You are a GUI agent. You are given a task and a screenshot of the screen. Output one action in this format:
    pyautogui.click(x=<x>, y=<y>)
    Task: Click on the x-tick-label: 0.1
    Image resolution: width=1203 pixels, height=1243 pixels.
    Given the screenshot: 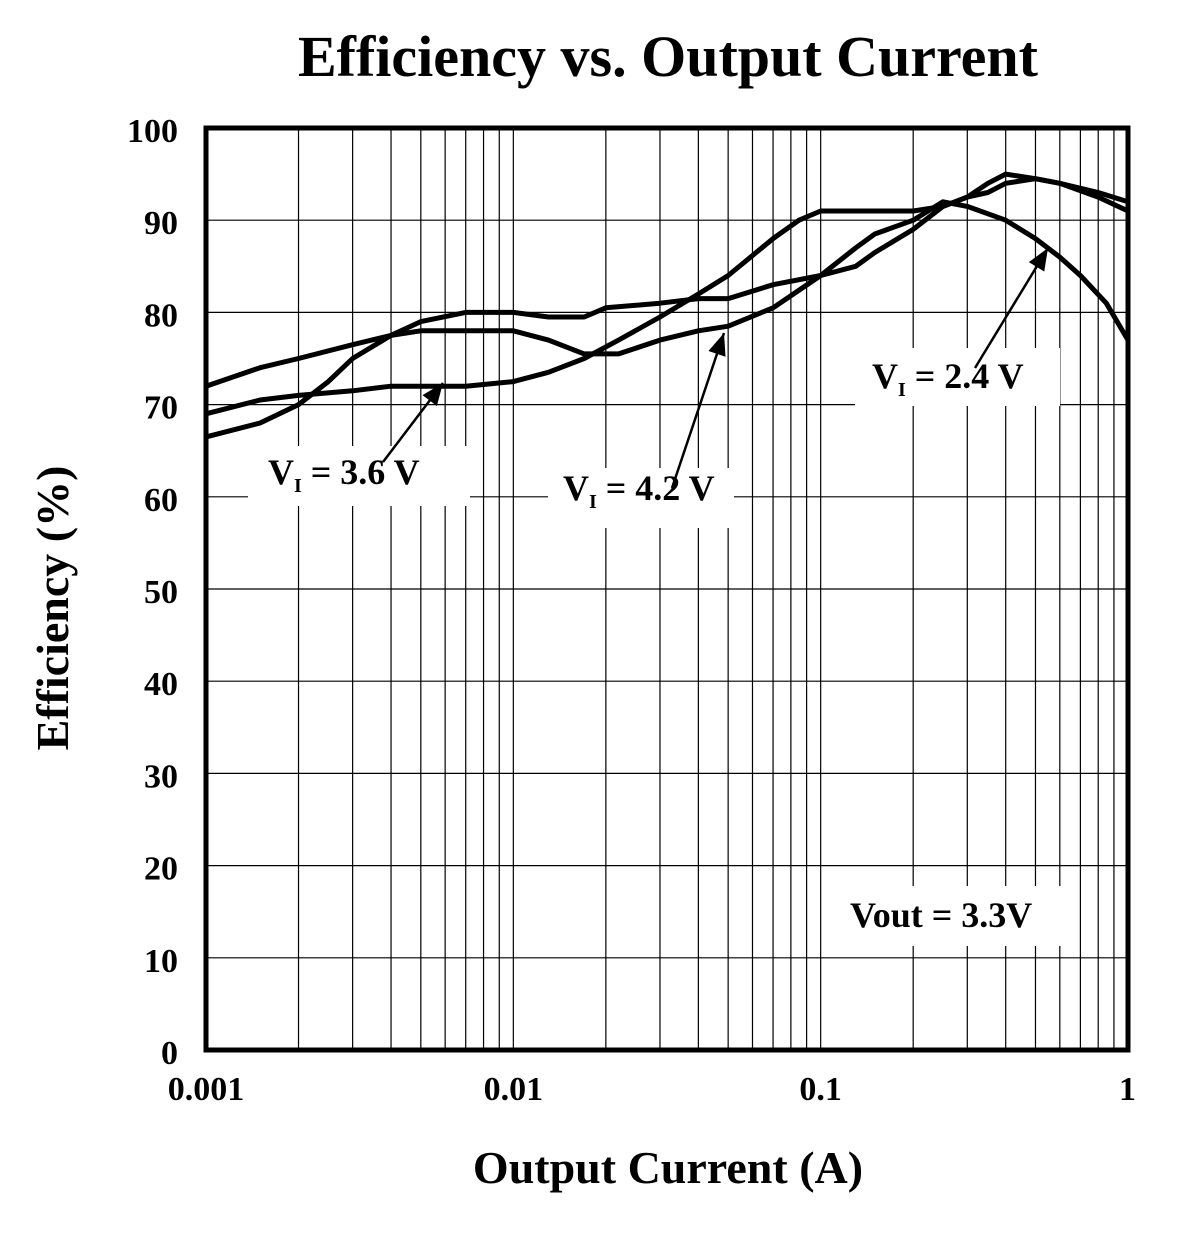 What is the action you would take?
    pyautogui.click(x=820, y=1089)
    